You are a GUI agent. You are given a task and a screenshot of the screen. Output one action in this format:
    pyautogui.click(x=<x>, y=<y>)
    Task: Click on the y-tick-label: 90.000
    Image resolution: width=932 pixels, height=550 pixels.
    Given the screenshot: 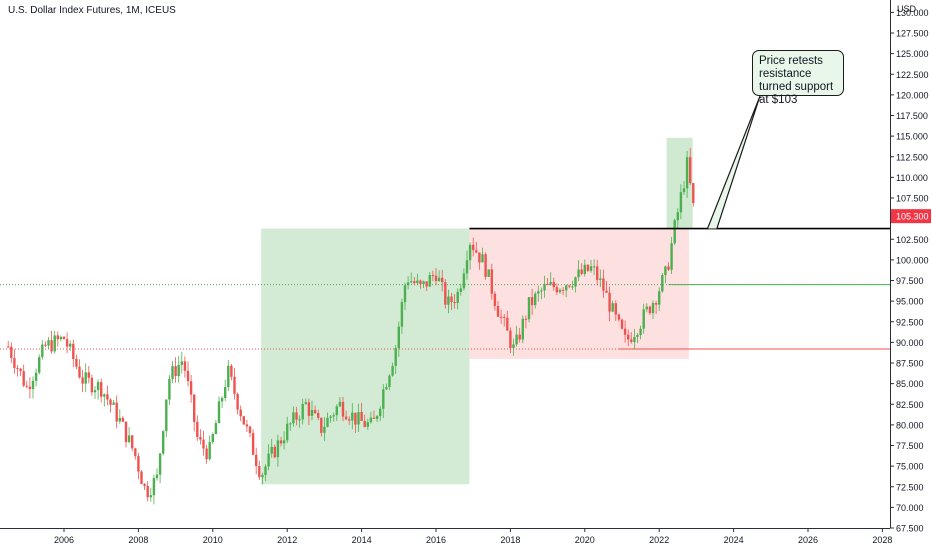 What is the action you would take?
    pyautogui.click(x=910, y=343)
    